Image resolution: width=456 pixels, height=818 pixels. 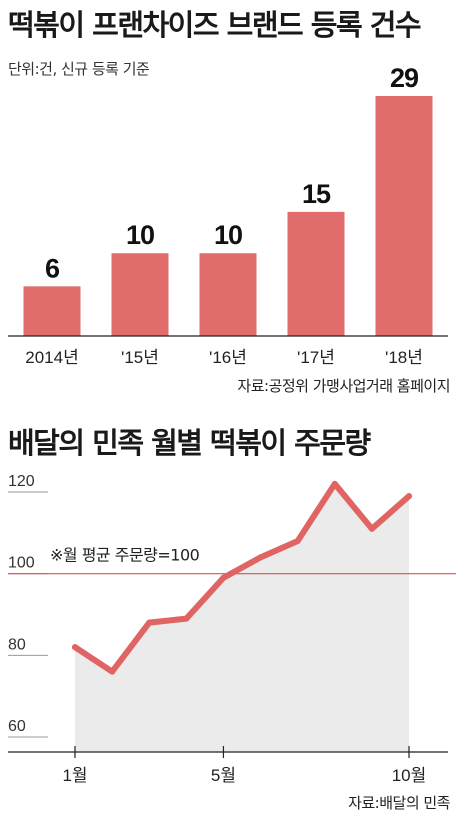 What do you see at coordinates (316, 357) in the screenshot?
I see `x-tick-label-3: '17년` at bounding box center [316, 357].